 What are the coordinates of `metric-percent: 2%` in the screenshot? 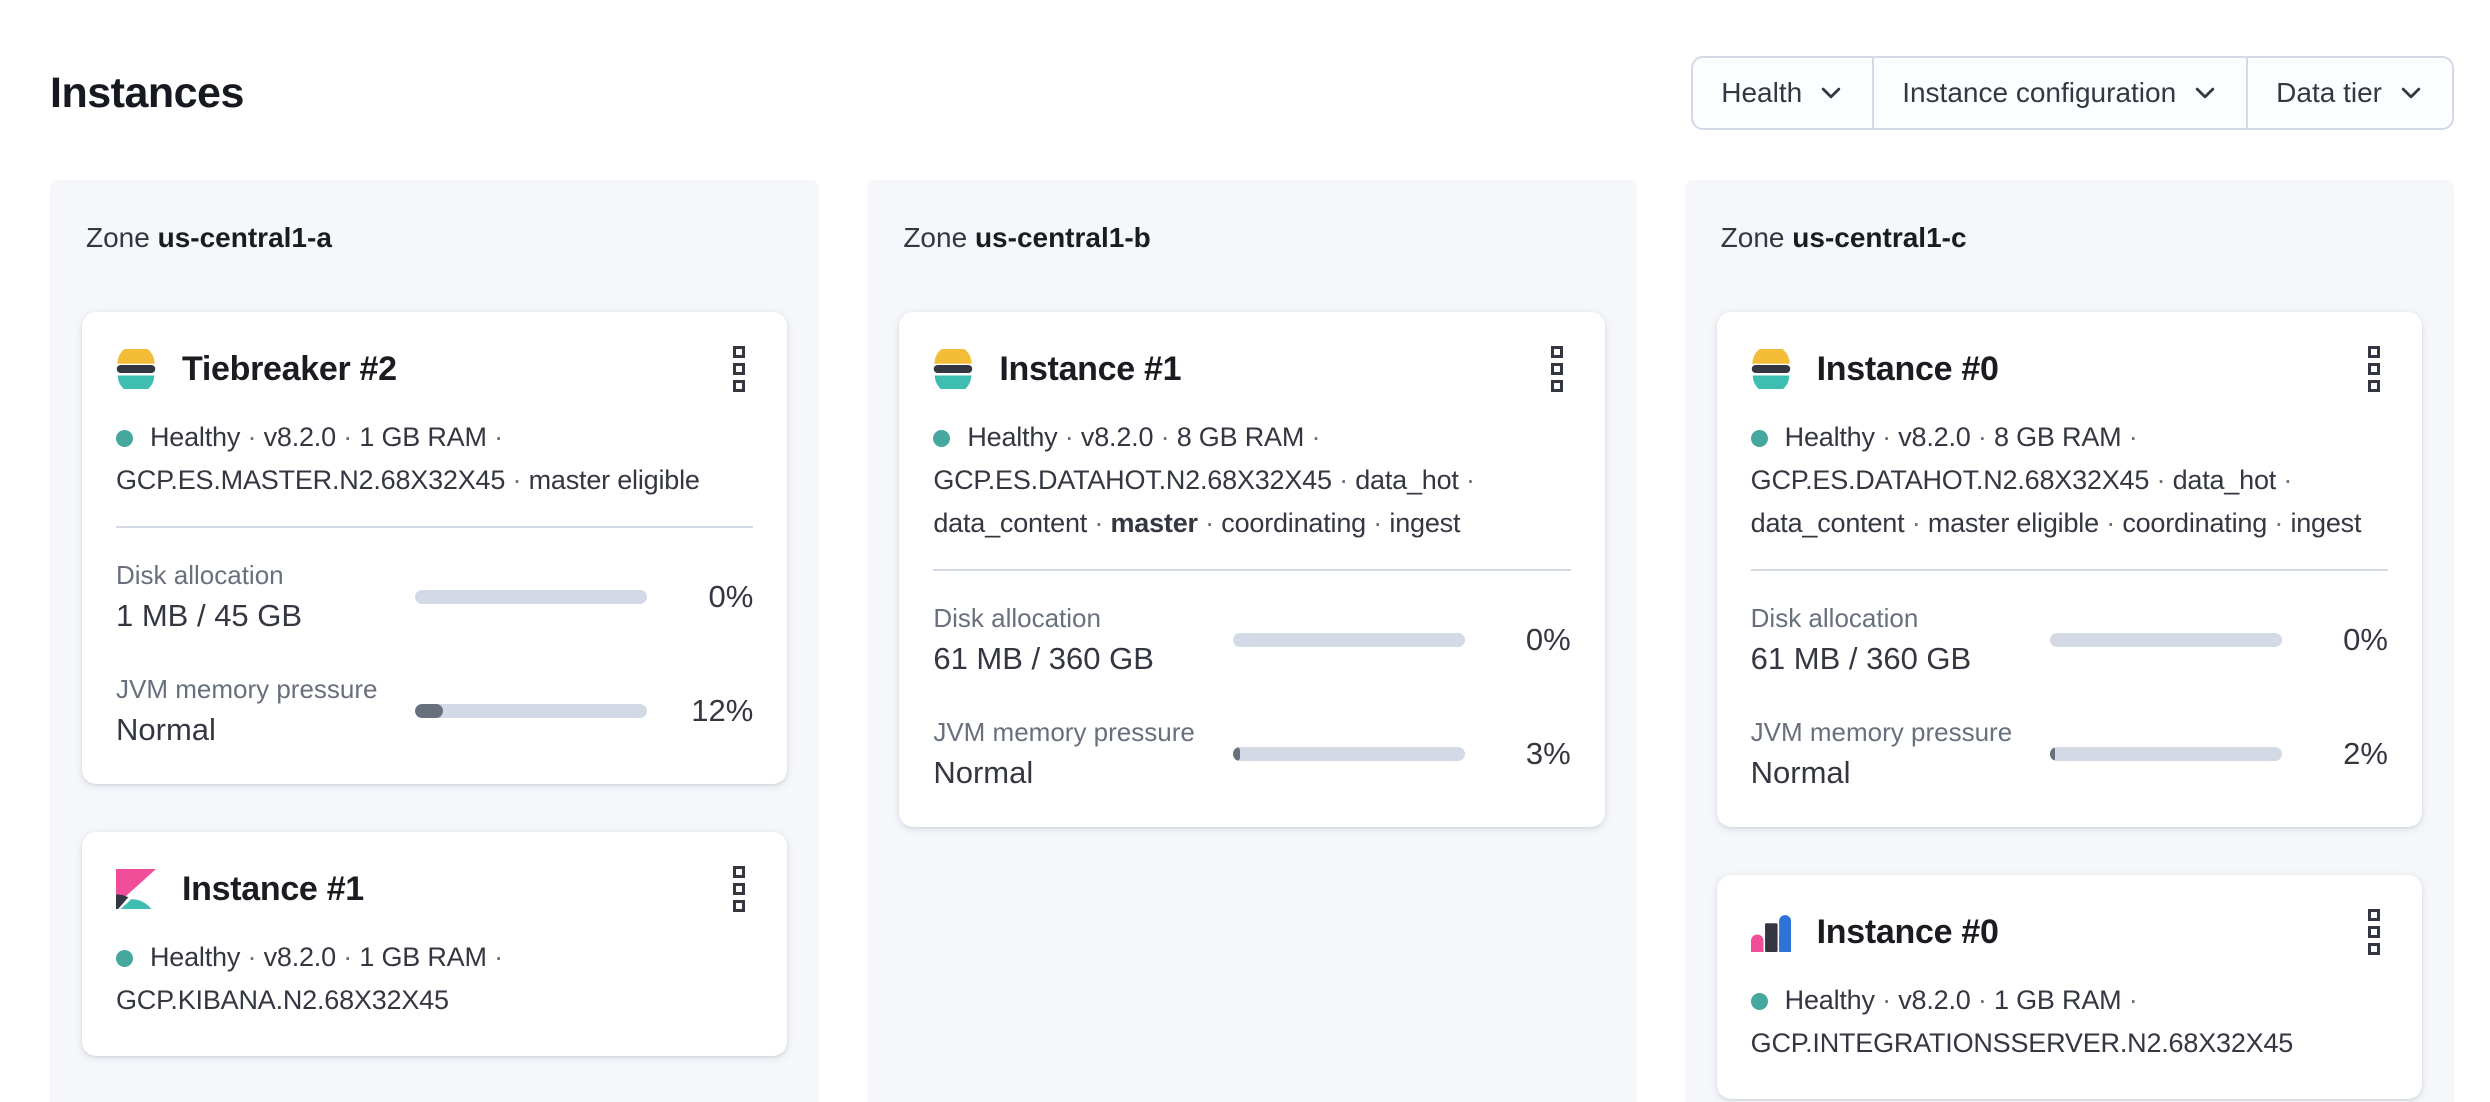 It's located at (2365, 753).